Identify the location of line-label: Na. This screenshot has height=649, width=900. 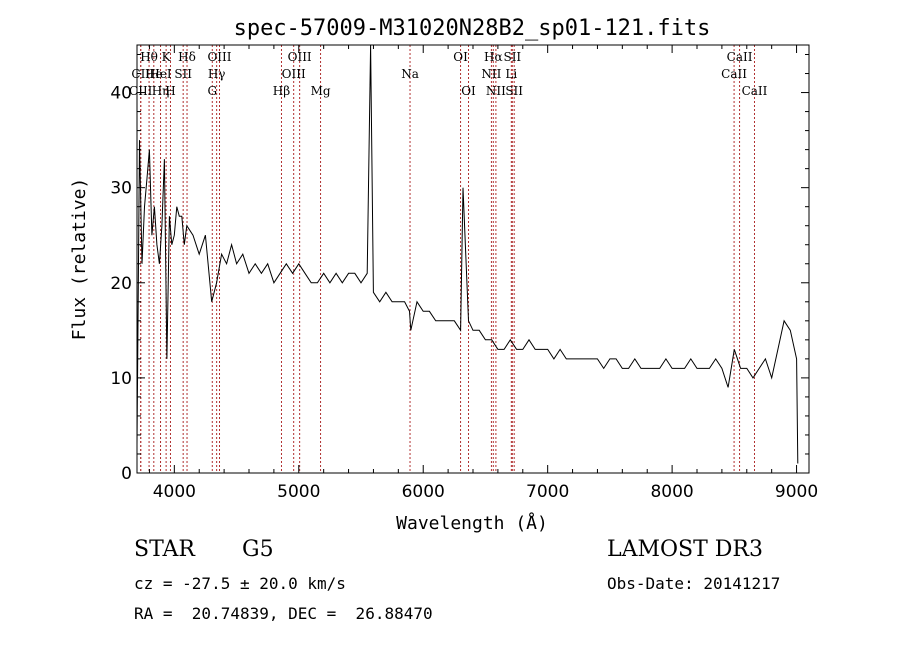
(410, 74).